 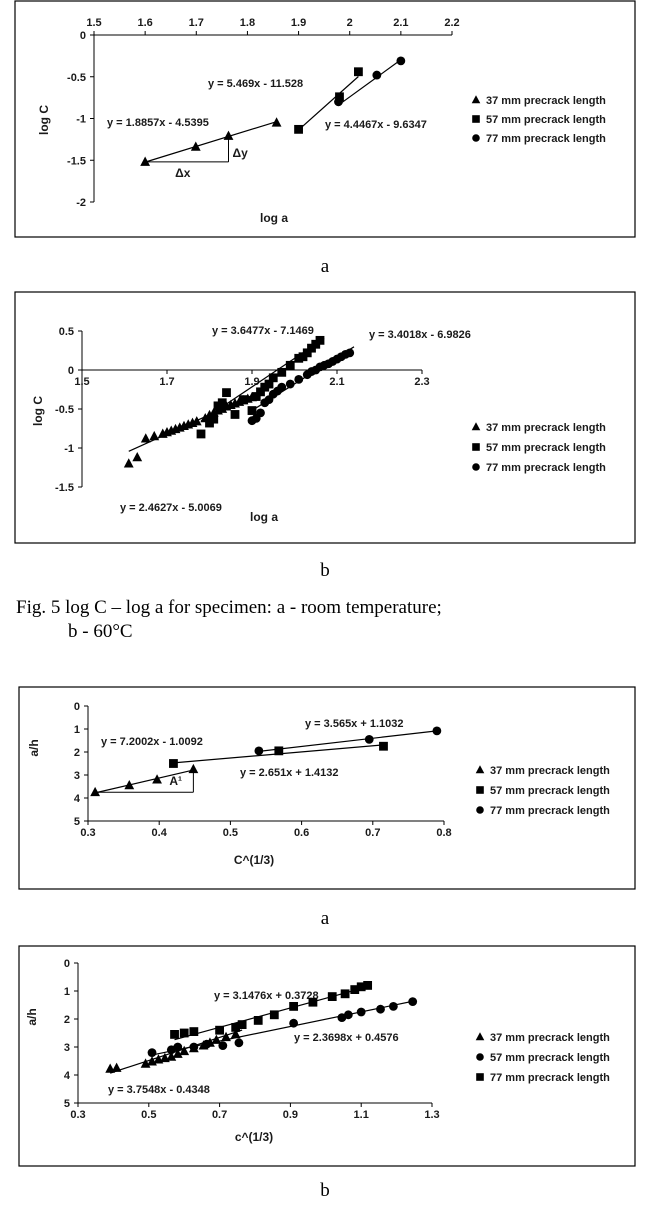 What do you see at coordinates (346, 1038) in the screenshot?
I see `fig6b-trendline-equation: y = 2.3698x + 0.4576` at bounding box center [346, 1038].